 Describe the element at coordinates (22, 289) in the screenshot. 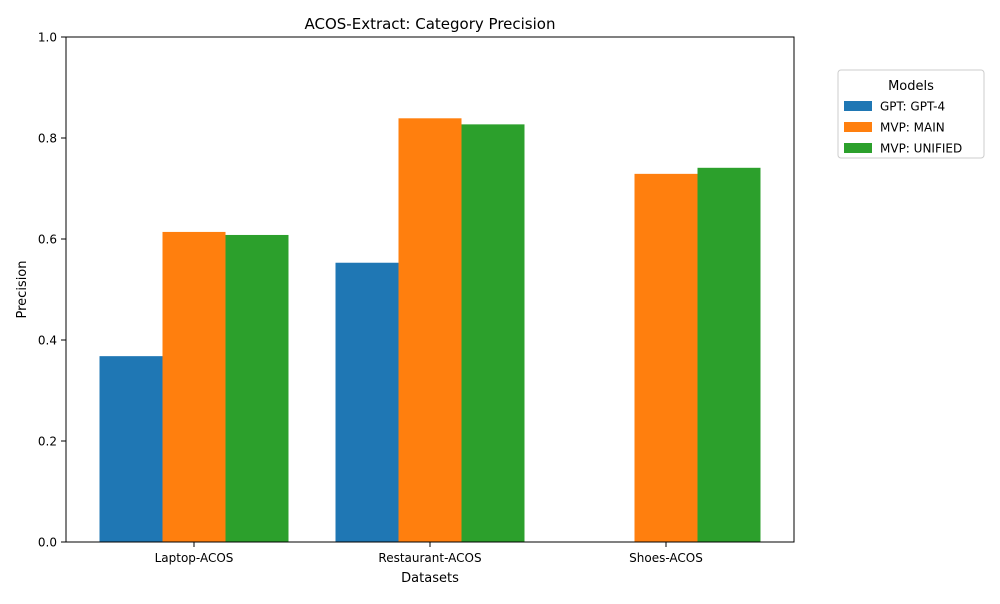

I see `y-axis-label: Precision` at that location.